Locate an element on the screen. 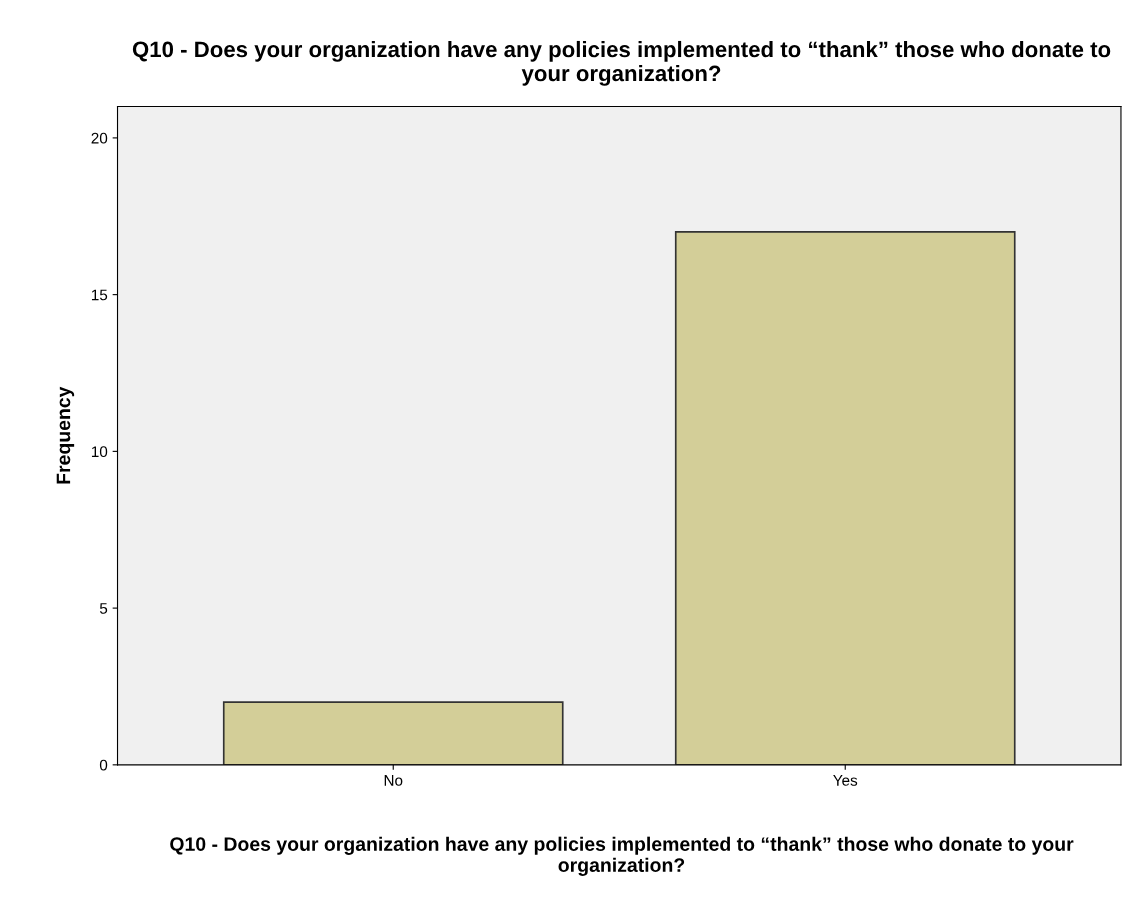 The image size is (1130, 903). y-tick-label: 5 is located at coordinates (103, 608).